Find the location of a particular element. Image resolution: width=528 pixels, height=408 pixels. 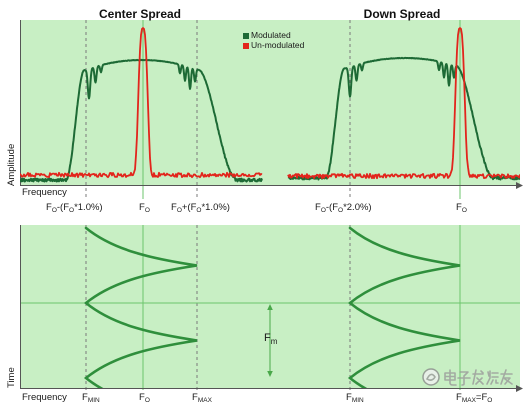

legend-unmodulated-swatch is located at coordinates (246, 46).